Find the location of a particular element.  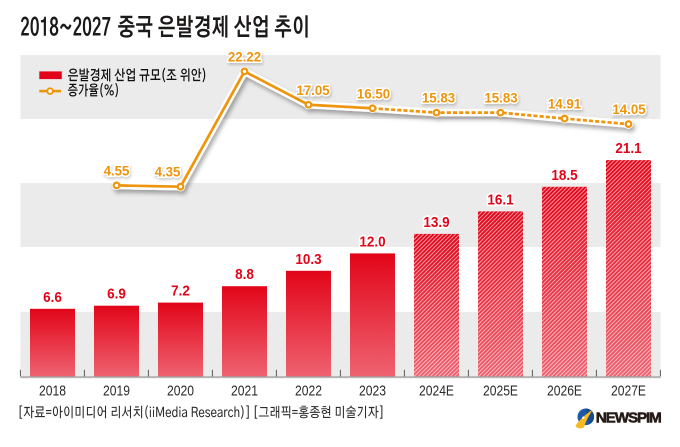

svg-text: 21.1 is located at coordinates (628, 148).